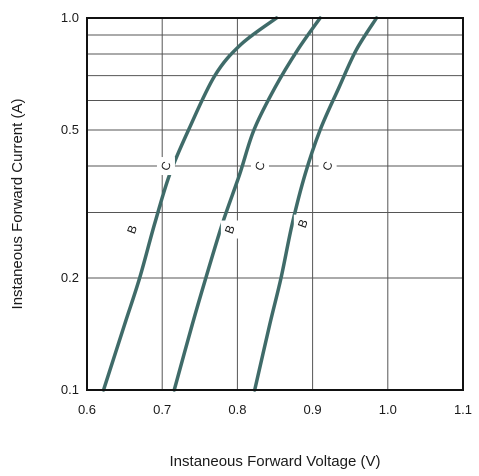 The width and height of the screenshot is (479, 476). Describe the element at coordinates (230, 198) in the screenshot. I see `curve-annotations: C C CB B B` at that location.